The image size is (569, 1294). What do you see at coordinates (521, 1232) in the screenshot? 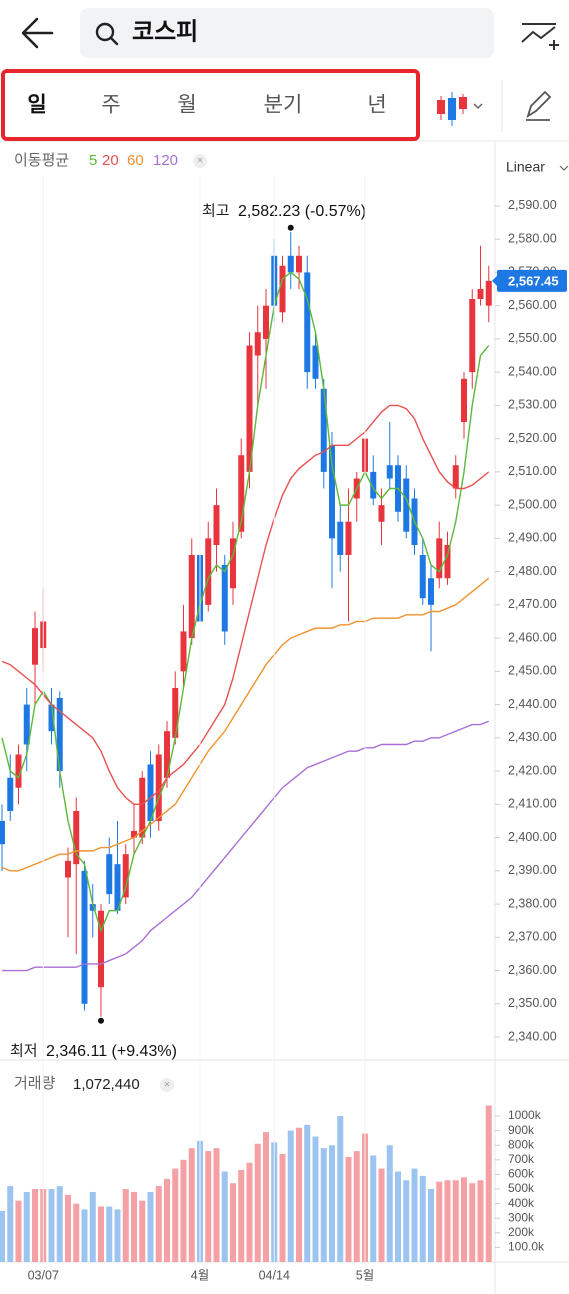
I see `y-tick-label: 200k` at bounding box center [521, 1232].